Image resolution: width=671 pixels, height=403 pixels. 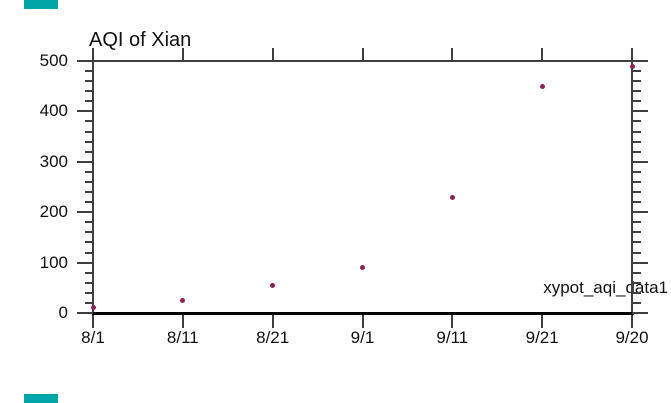 I want to click on x-axis-tick-label: 8/1, so click(x=93, y=337).